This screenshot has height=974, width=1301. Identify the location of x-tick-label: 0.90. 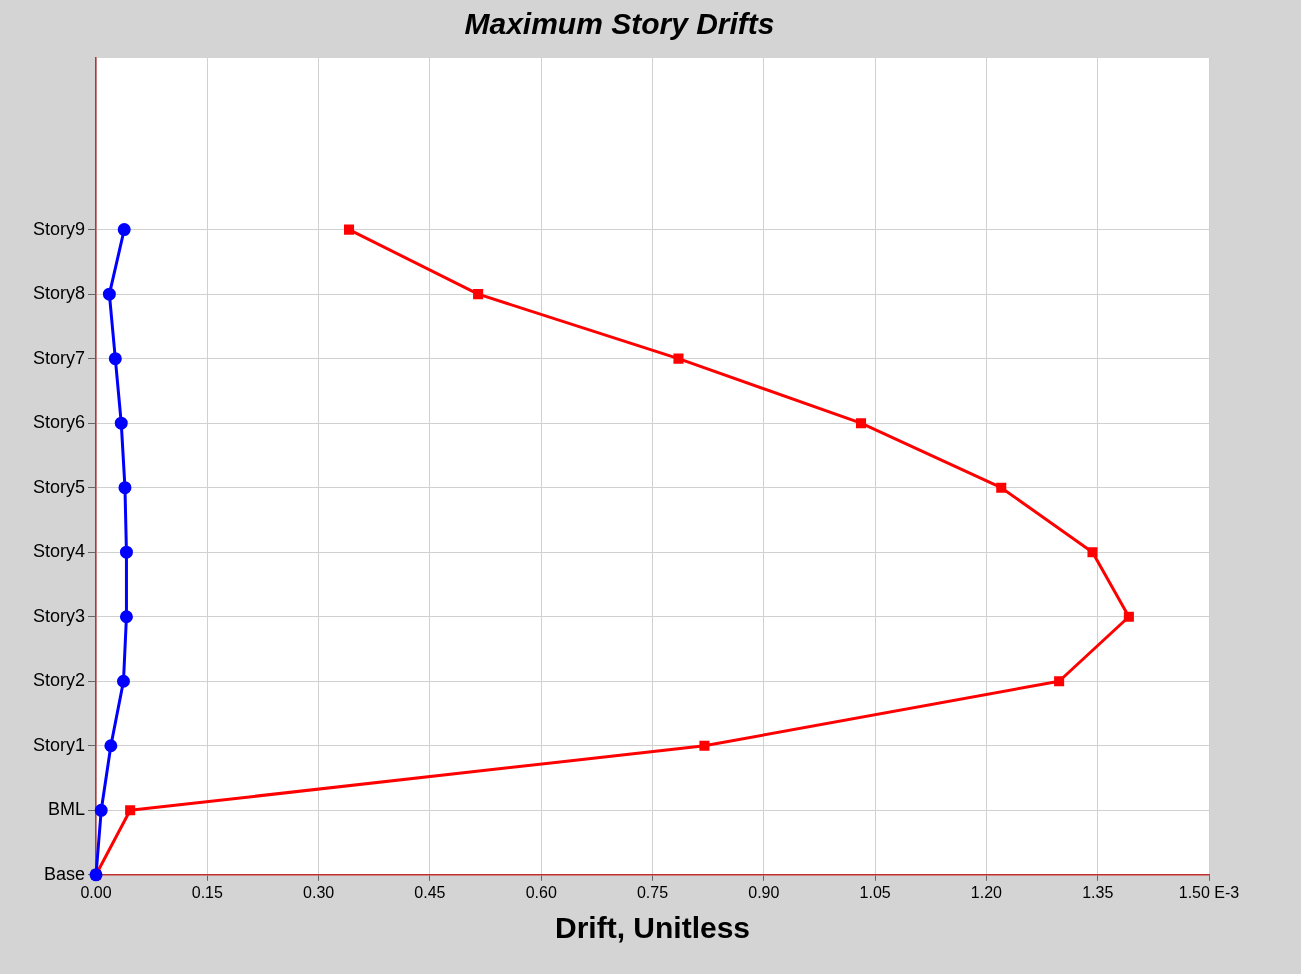
(764, 892).